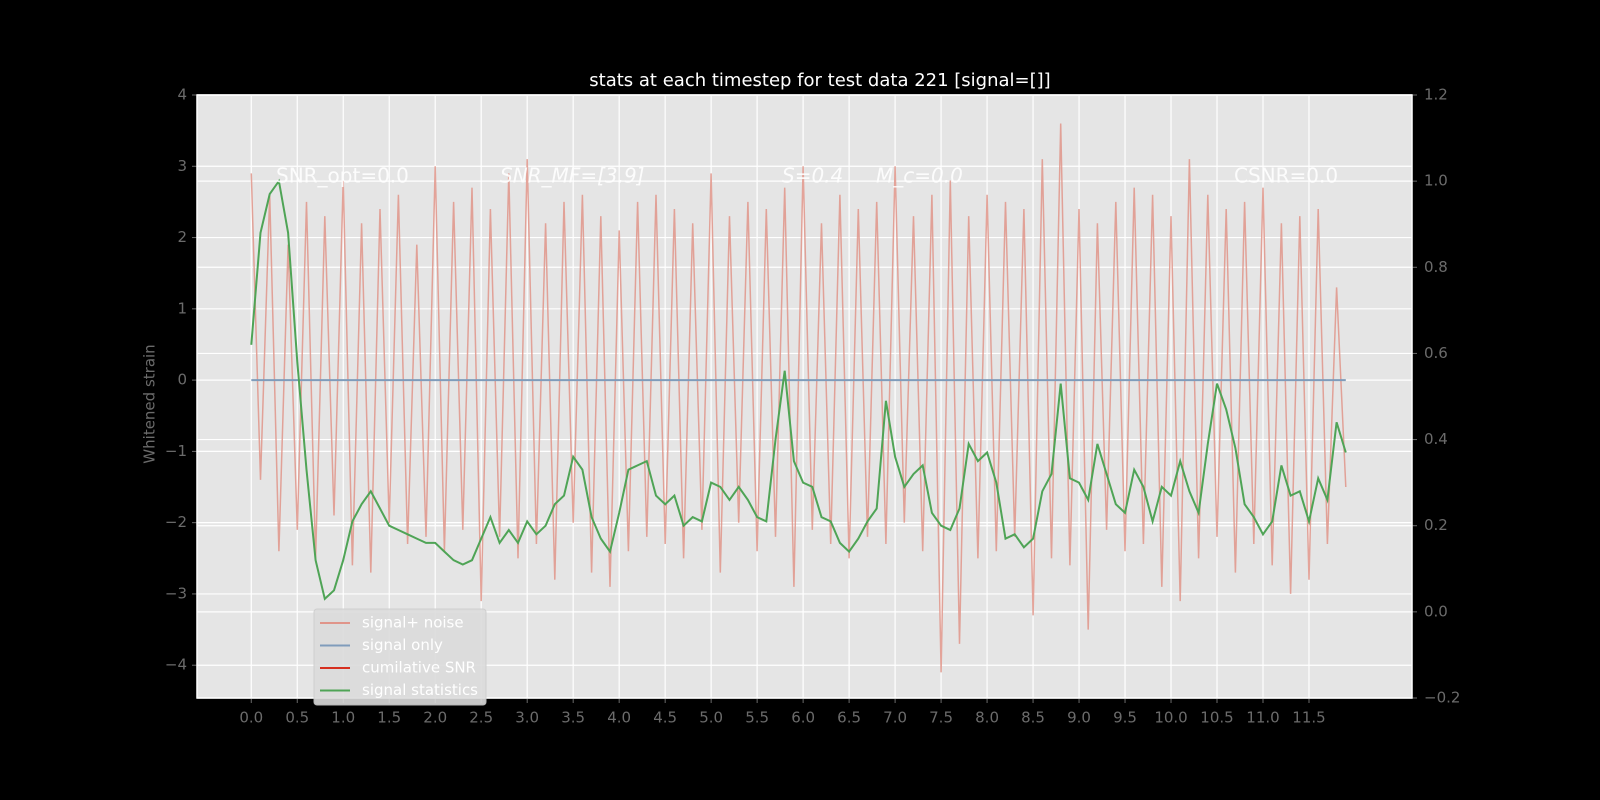 The width and height of the screenshot is (1600, 800). What do you see at coordinates (1436, 525) in the screenshot?
I see `y2-tick-label: 0.2` at bounding box center [1436, 525].